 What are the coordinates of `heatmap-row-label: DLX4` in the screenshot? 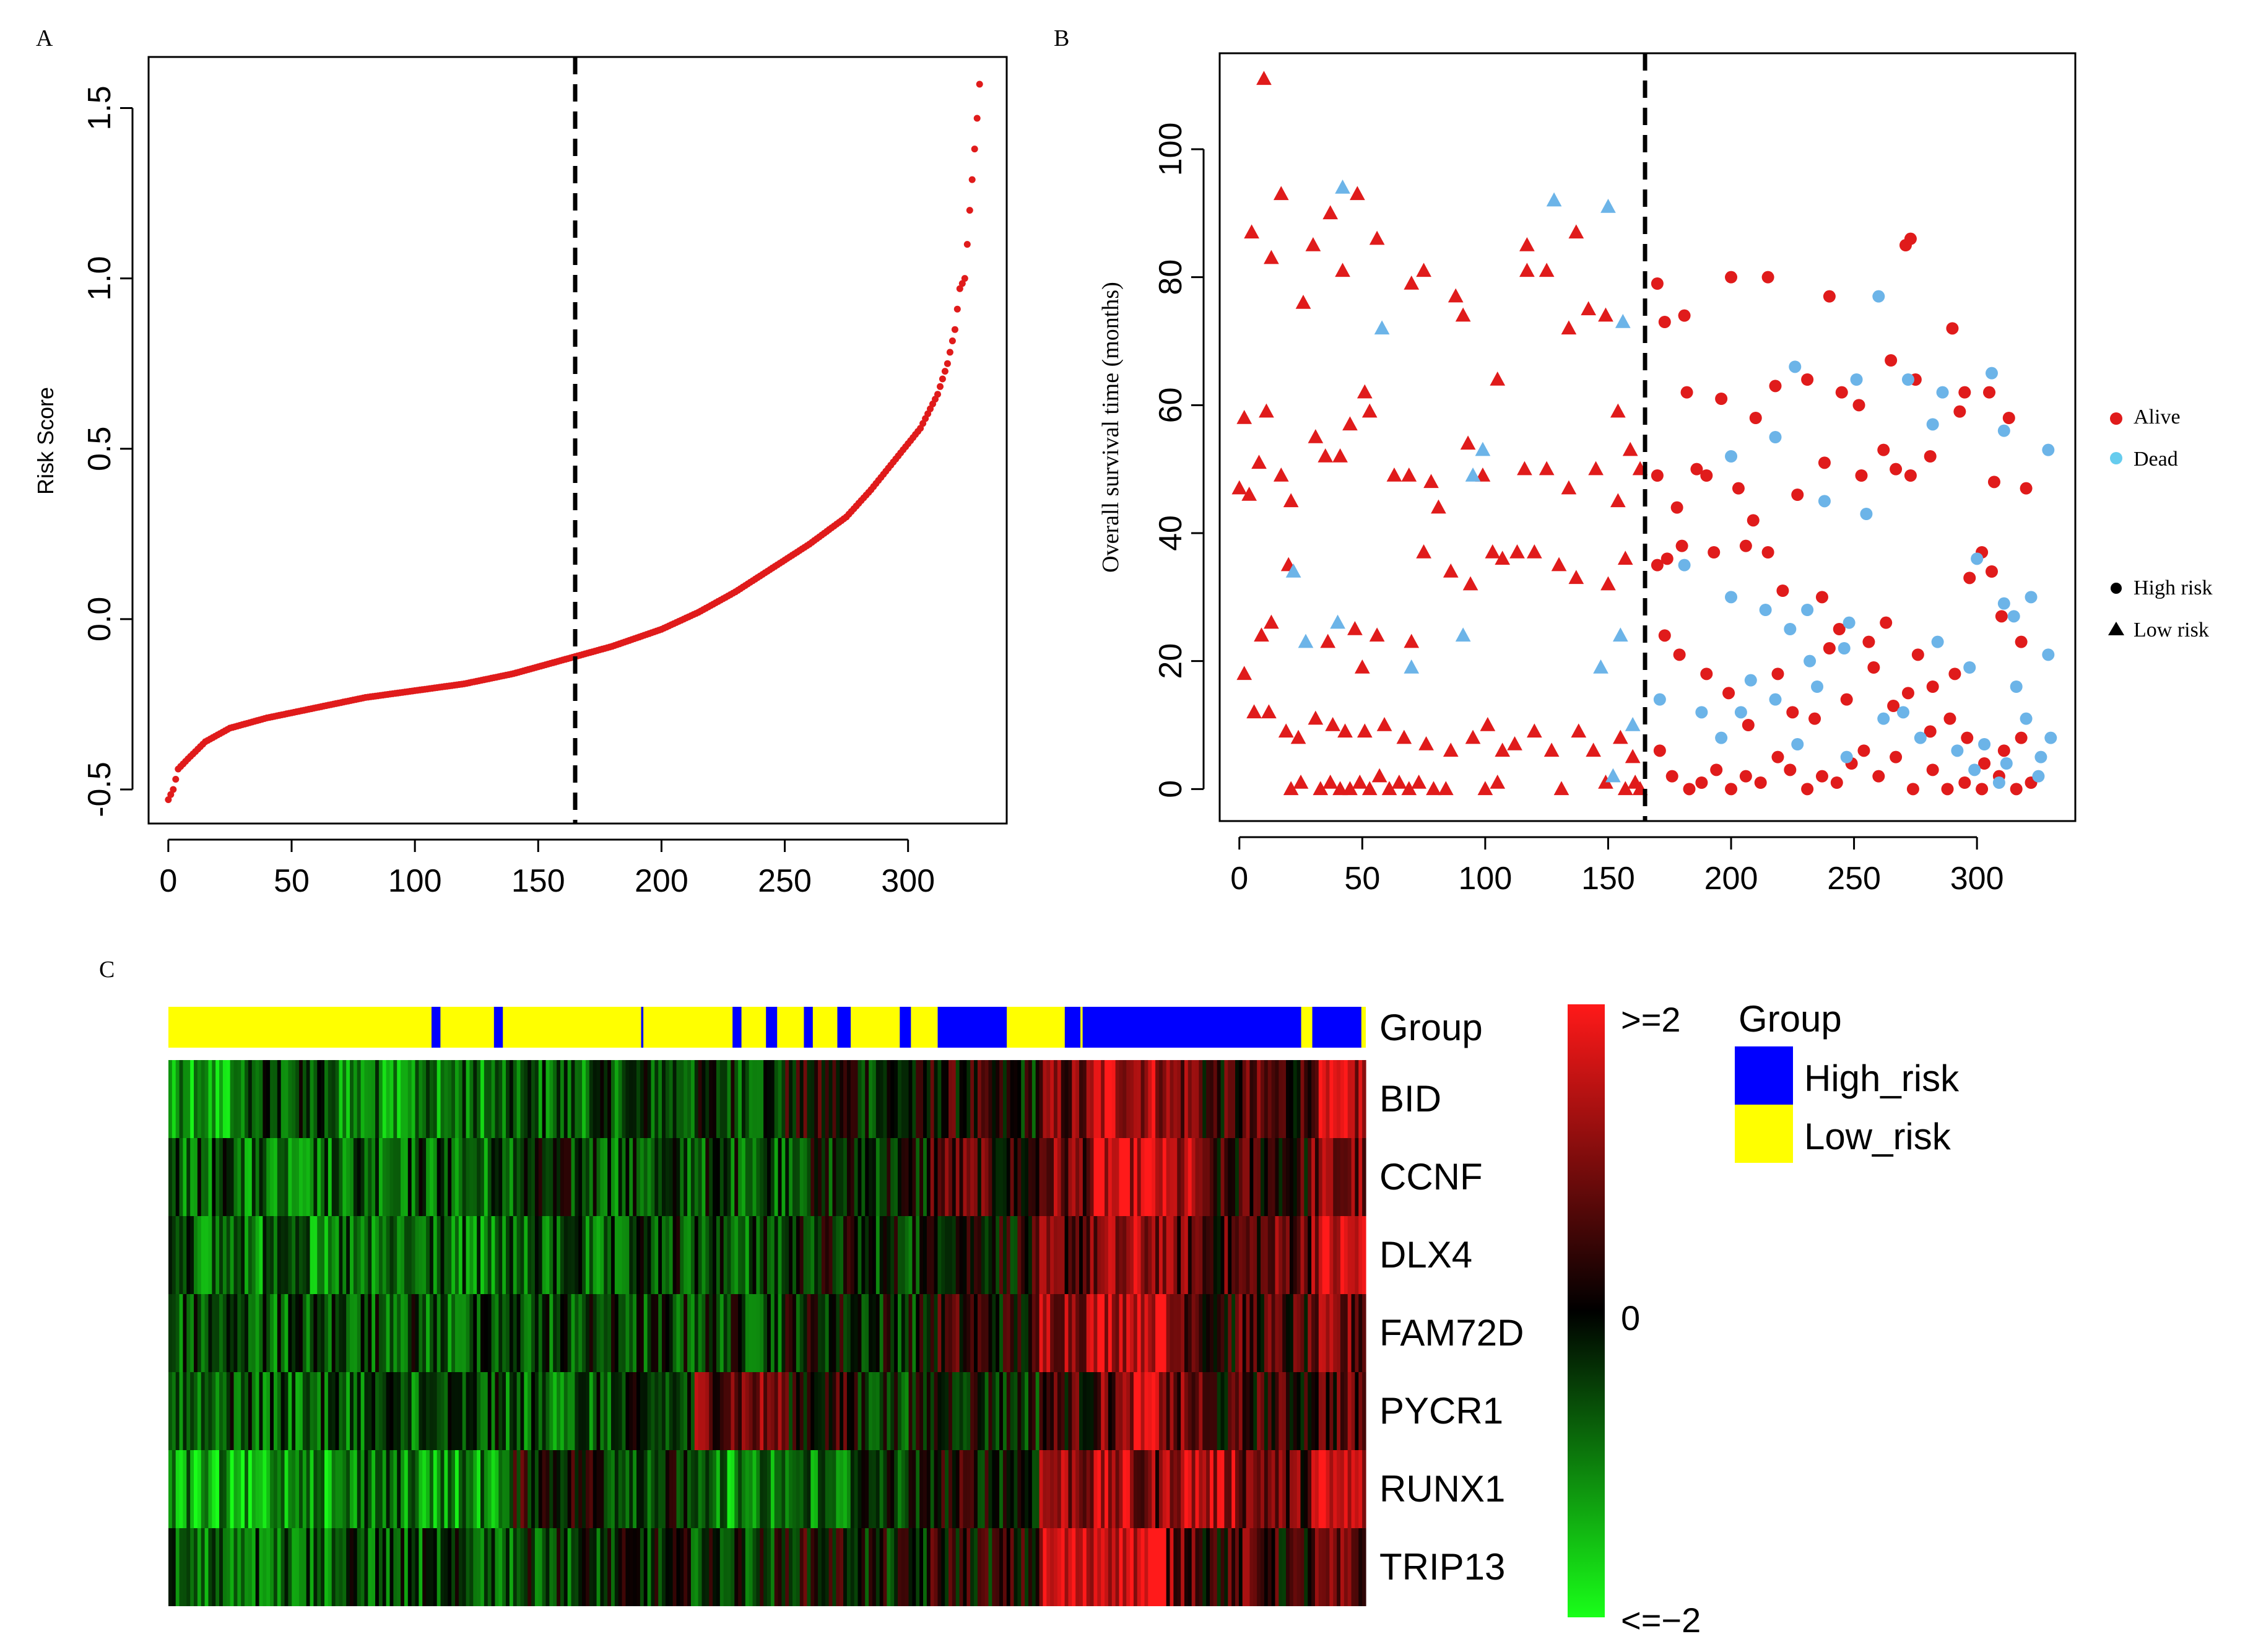 It's located at (1425, 1255).